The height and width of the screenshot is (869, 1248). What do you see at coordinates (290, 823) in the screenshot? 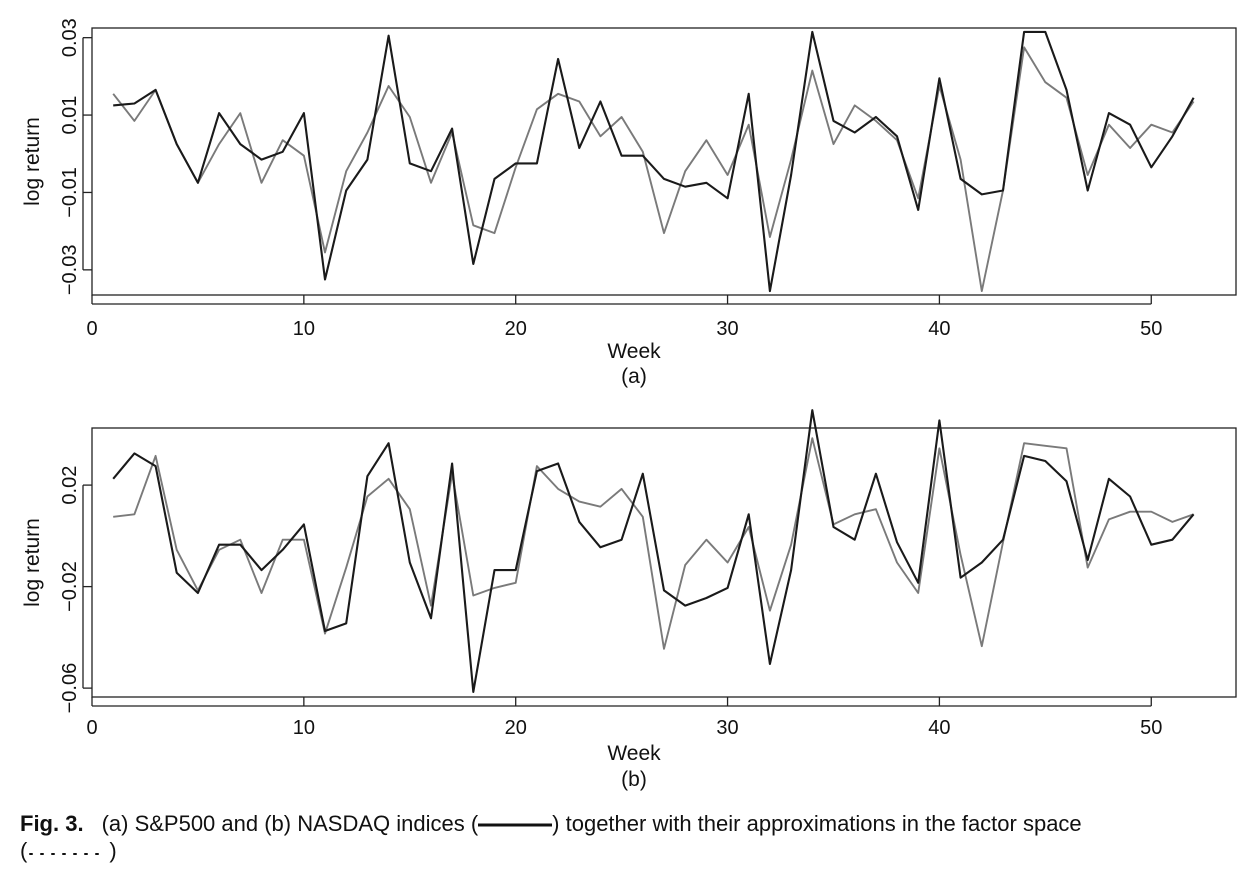
I see `caption-text-1: (a) S&P500 and (b) NASDAQ indices (` at bounding box center [290, 823].